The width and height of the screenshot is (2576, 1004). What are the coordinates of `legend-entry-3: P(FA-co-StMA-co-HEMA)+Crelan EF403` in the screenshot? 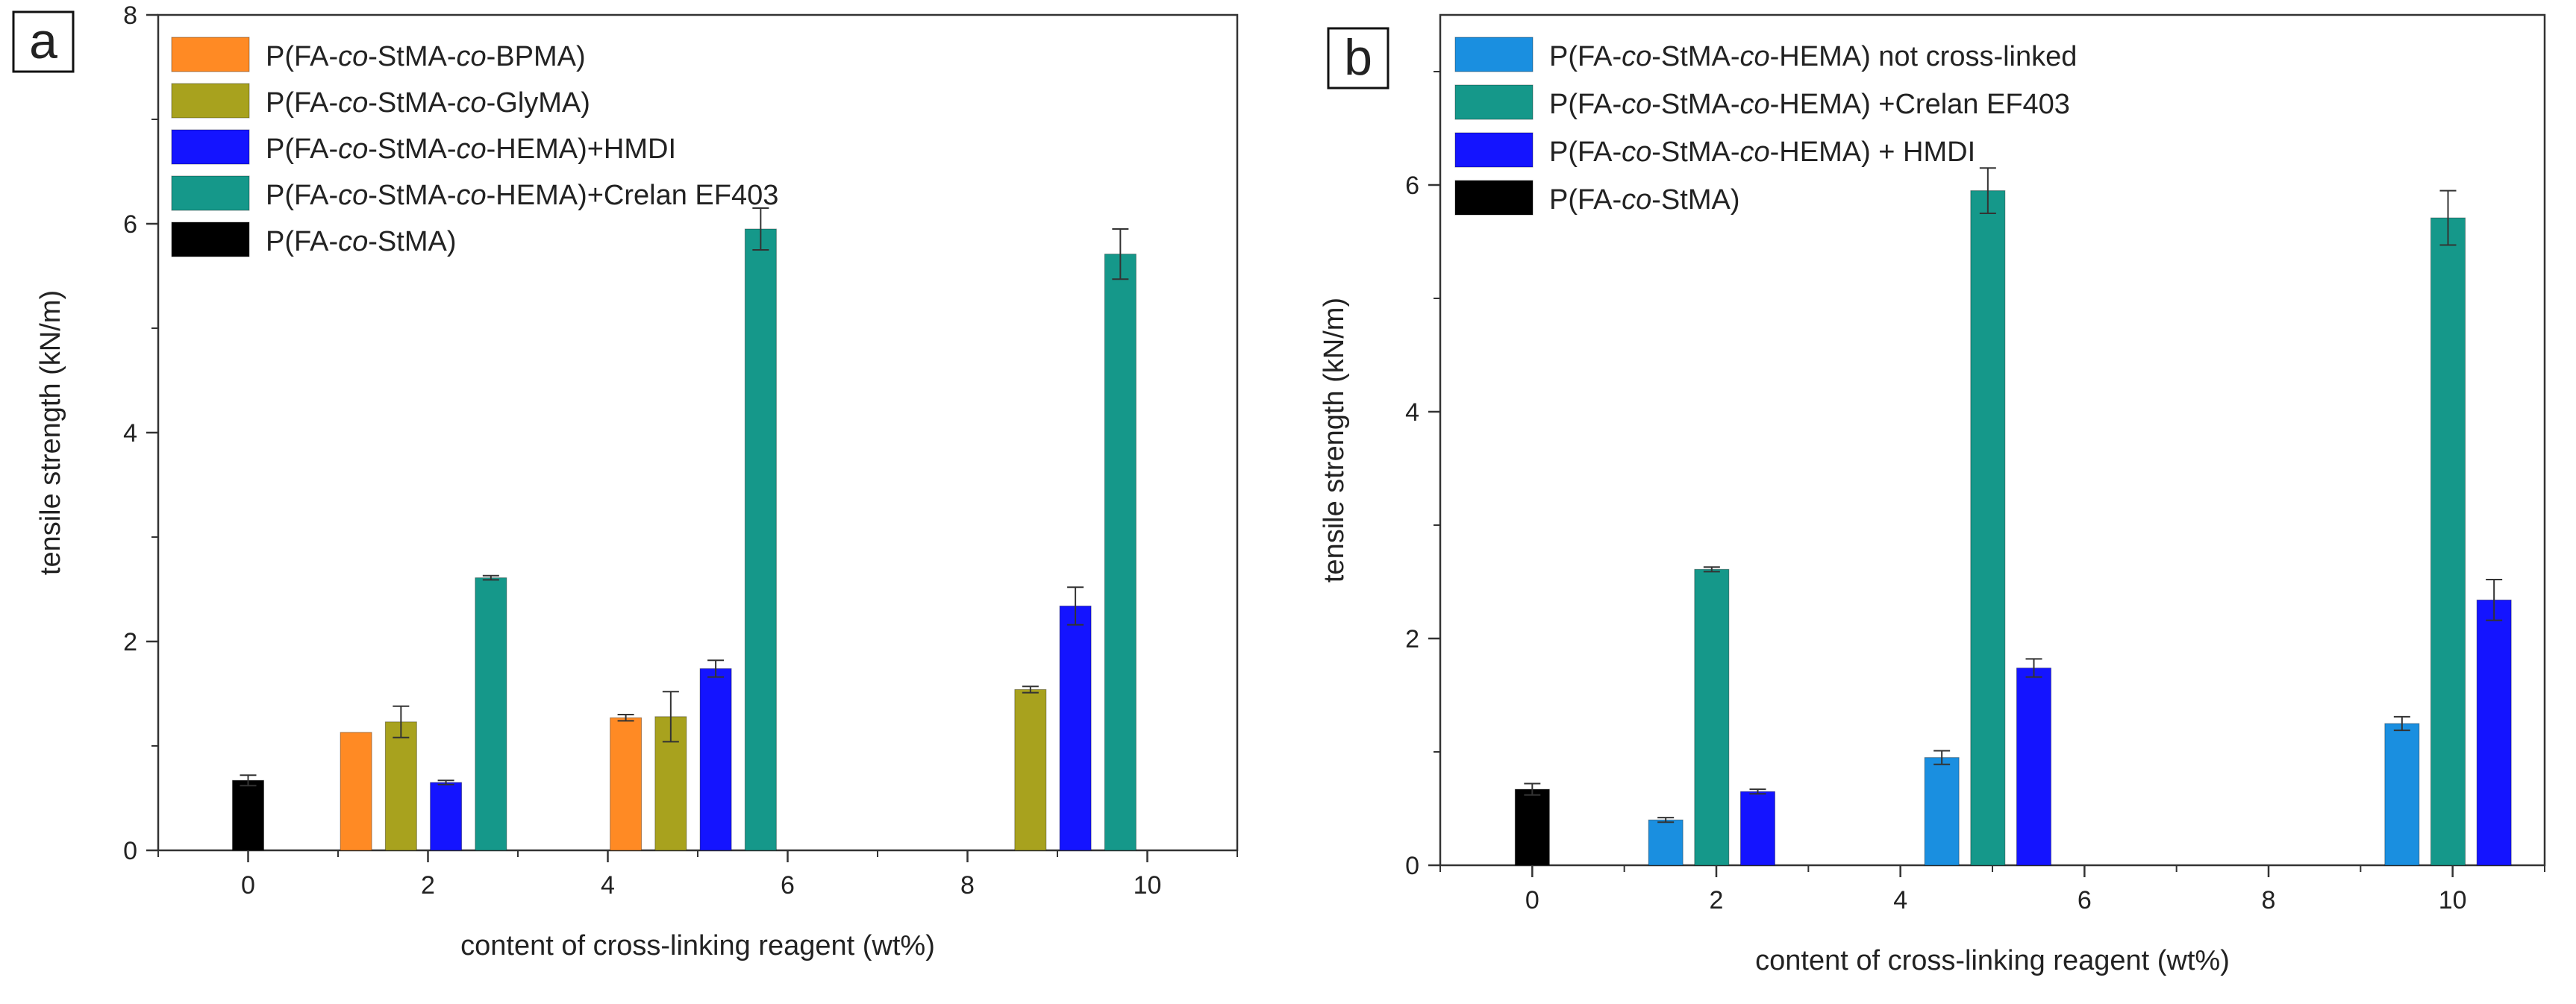 It's located at (522, 195).